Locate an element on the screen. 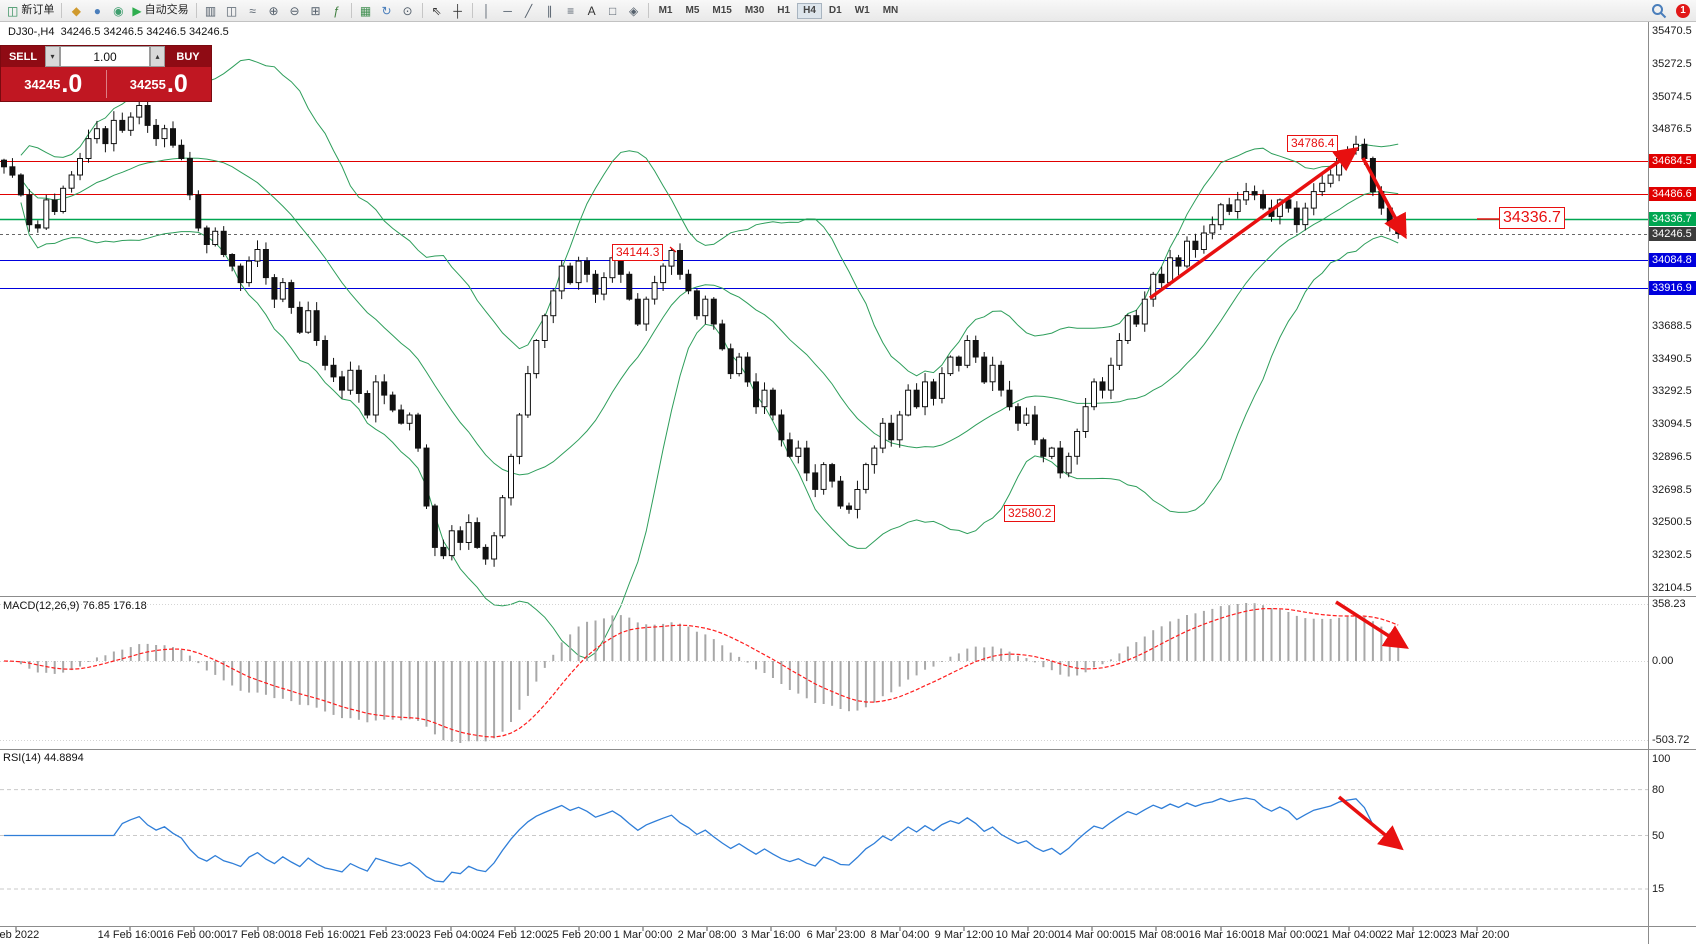  rsi-axis-label: 15 is located at coordinates (1658, 889).